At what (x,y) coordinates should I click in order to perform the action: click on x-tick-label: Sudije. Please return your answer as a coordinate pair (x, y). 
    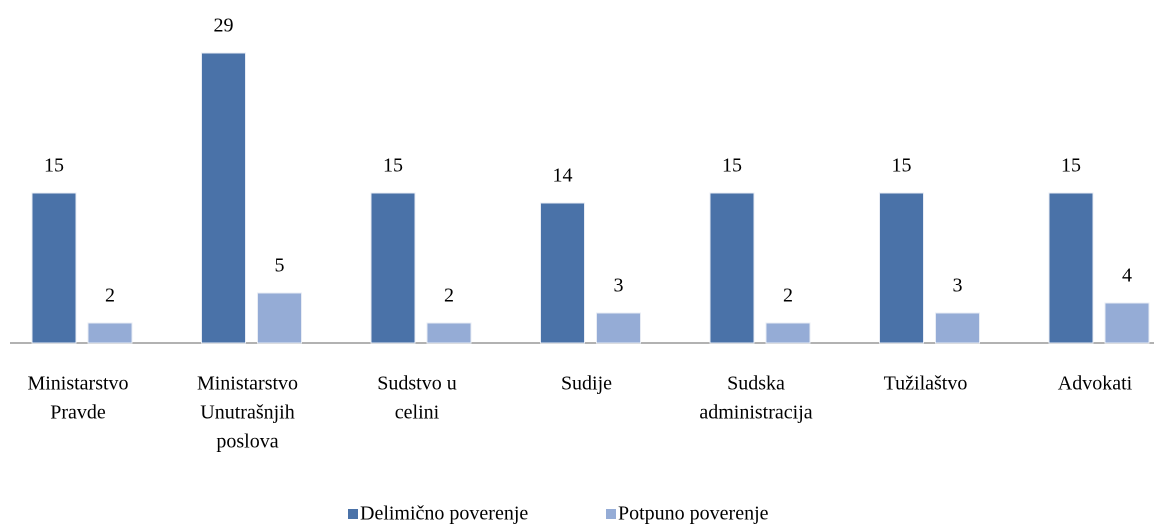
    Looking at the image, I should click on (586, 384).